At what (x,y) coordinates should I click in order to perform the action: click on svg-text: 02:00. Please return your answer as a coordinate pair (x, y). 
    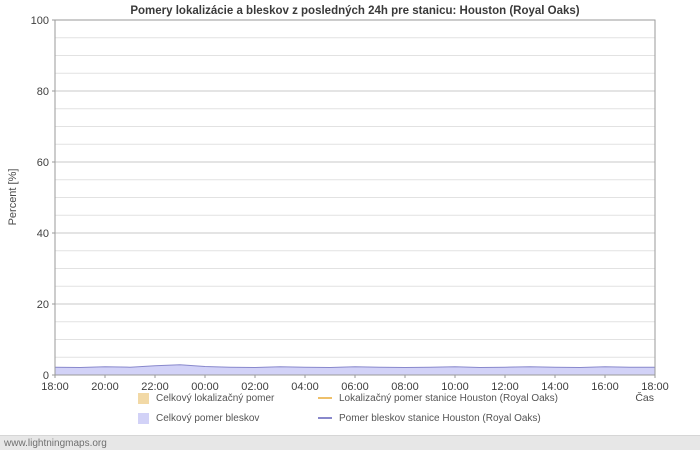
    Looking at the image, I should click on (255, 387).